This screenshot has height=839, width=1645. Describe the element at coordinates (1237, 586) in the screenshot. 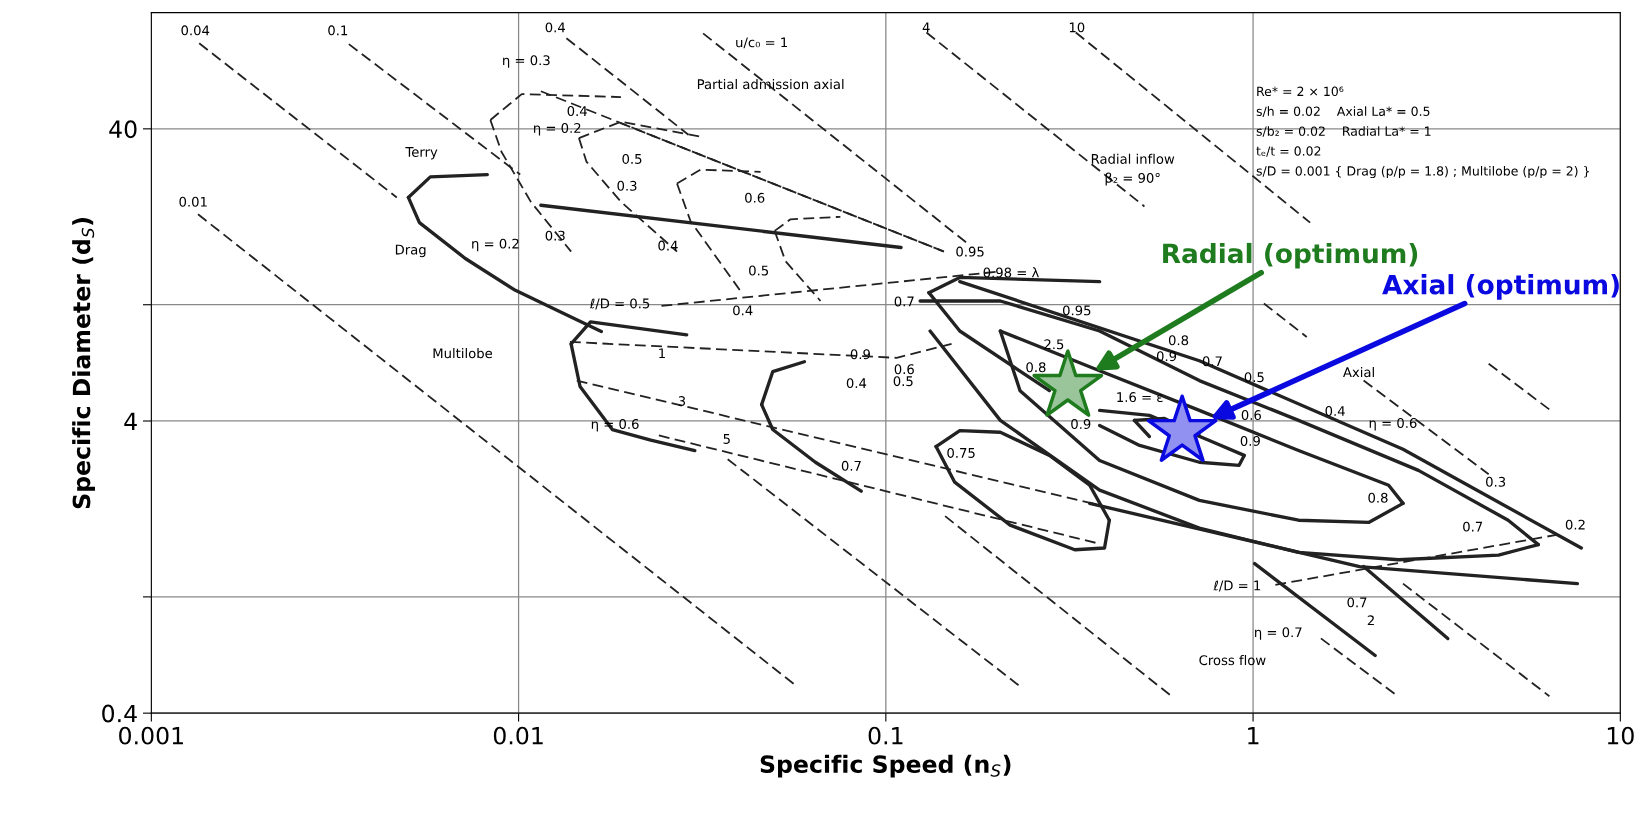

I see `annotation: ℓ/D = 1` at that location.